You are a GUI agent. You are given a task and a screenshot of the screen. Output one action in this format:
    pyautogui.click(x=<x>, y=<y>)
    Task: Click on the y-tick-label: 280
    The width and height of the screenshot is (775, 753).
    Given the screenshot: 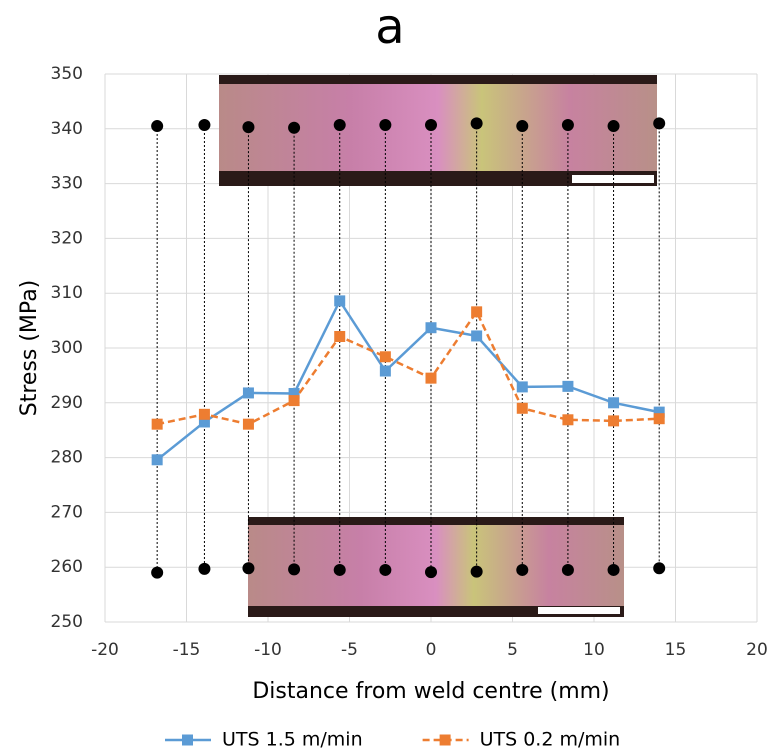 What is the action you would take?
    pyautogui.click(x=67, y=458)
    